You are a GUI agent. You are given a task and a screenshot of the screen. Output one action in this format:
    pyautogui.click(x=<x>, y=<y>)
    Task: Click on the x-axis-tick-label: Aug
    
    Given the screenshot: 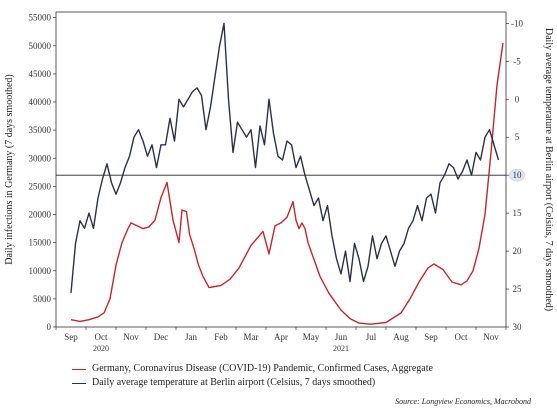 What is the action you would take?
    pyautogui.click(x=401, y=337)
    